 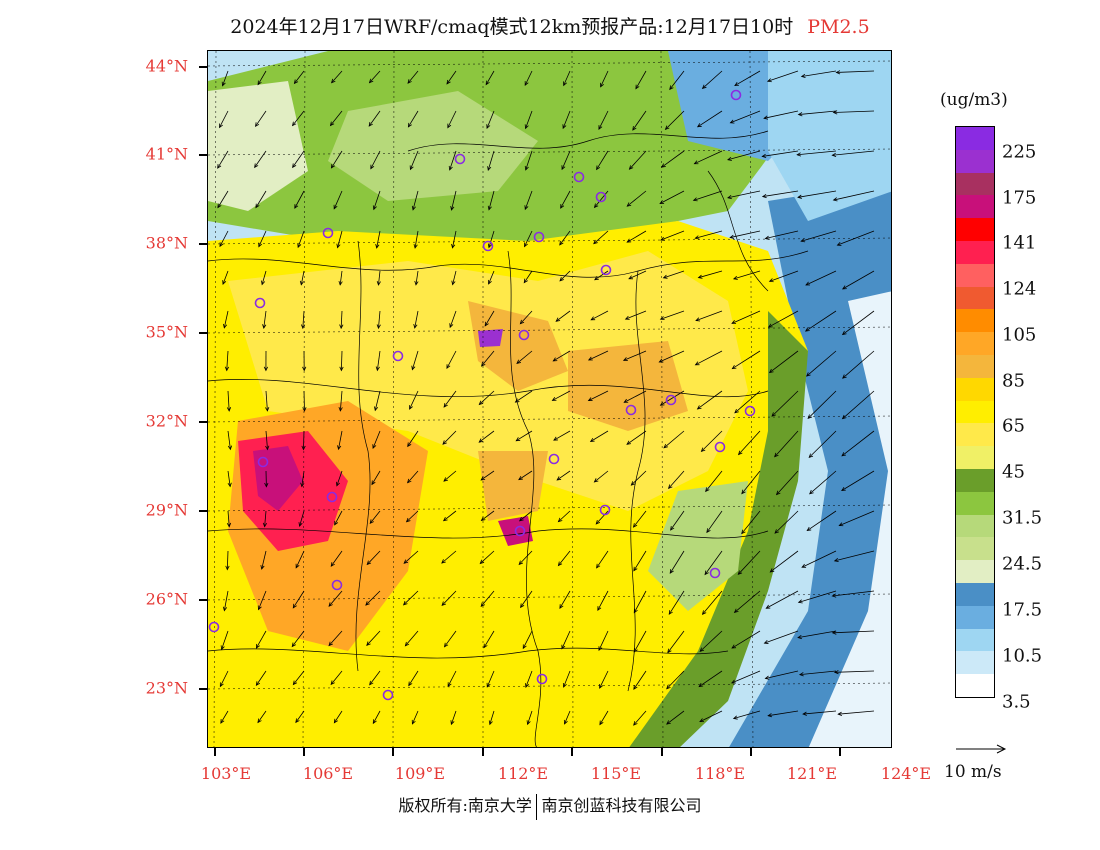 What do you see at coordinates (906, 773) in the screenshot?
I see `lon-label-124: 124°E` at bounding box center [906, 773].